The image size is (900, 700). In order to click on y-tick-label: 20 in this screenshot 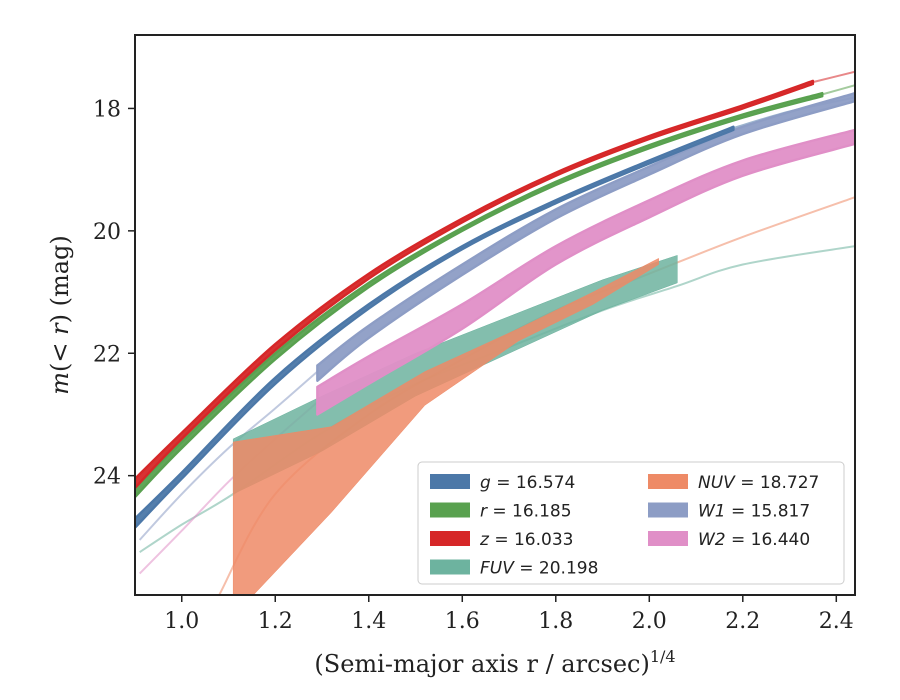, I will do `click(107, 232)`.